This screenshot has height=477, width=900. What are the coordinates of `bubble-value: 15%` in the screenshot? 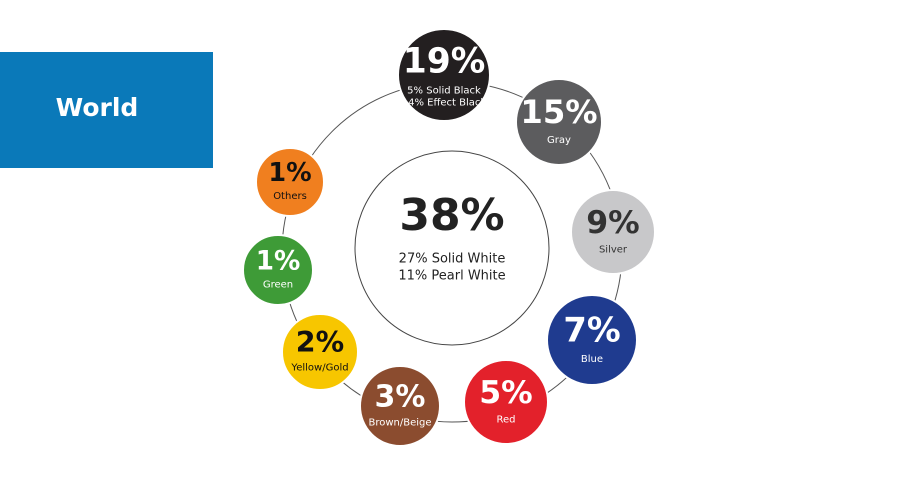 It's located at (558, 112).